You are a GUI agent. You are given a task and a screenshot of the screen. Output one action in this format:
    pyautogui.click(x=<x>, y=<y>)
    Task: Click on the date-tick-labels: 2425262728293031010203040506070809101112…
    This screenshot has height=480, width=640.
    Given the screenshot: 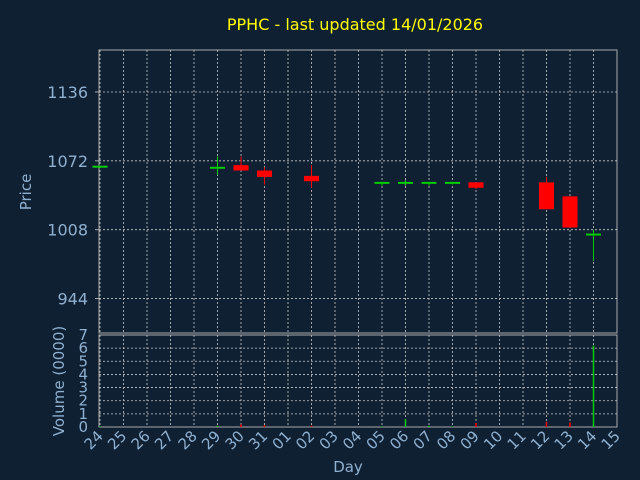 What is the action you would take?
    pyautogui.click(x=352, y=440)
    